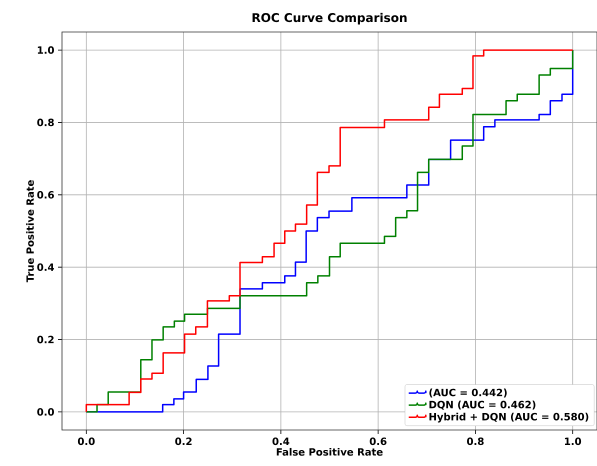  I want to click on y-tick-label: 0.0, so click(45, 412).